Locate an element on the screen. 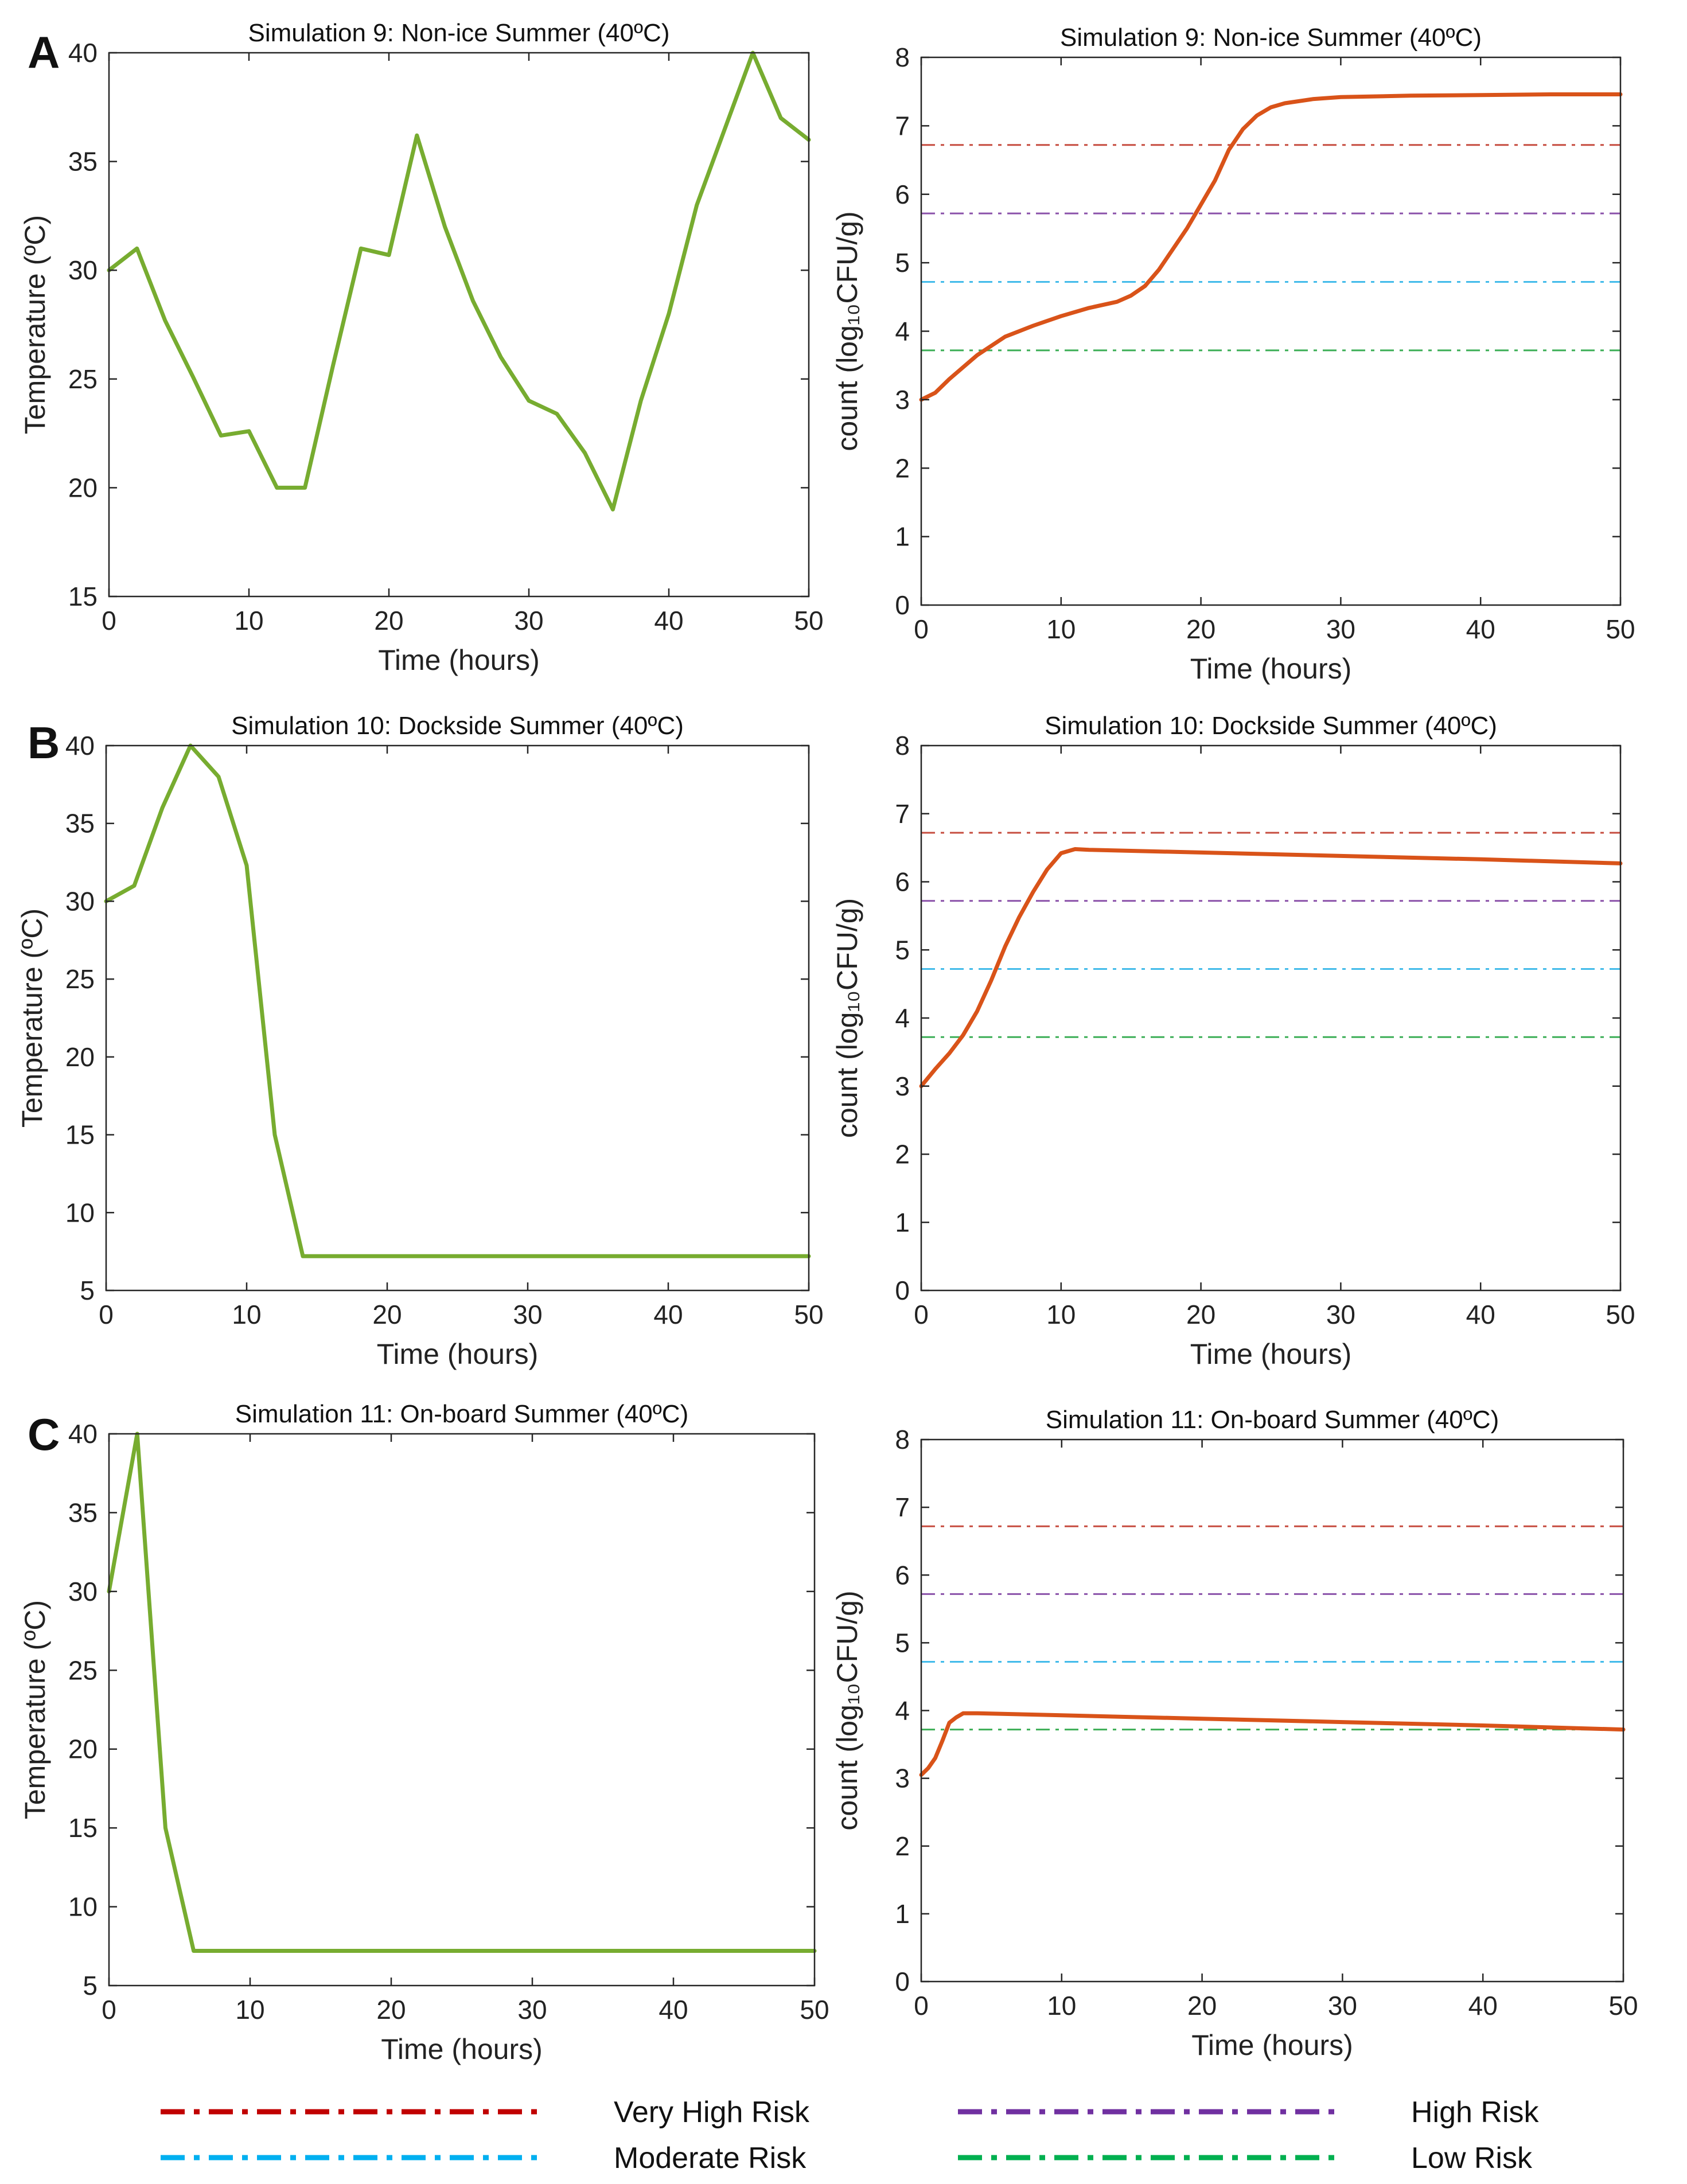 Image resolution: width=1687 pixels, height=2184 pixels. chart-title: Simulation 10: Dockside Summer (40ºC) is located at coordinates (1271, 726).